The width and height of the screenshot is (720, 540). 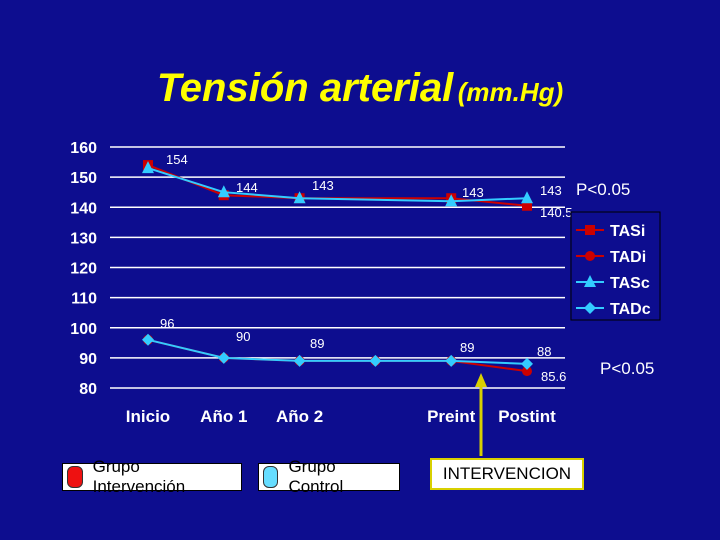 I want to click on intervention-marker-label: INTERVENCION, so click(x=507, y=474).